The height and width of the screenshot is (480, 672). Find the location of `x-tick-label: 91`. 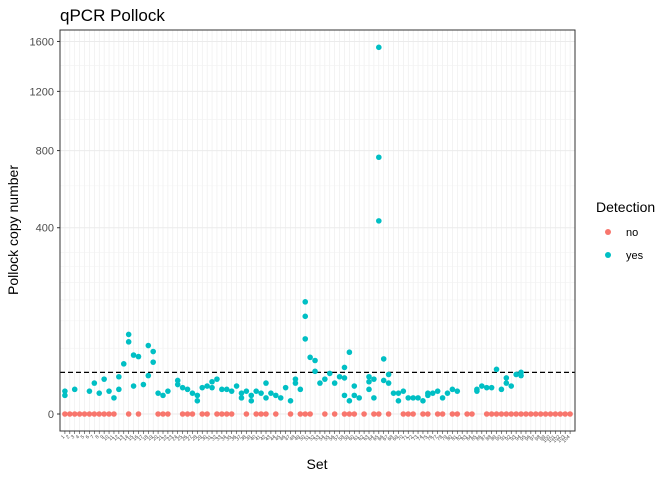

x-tick-label: 91 is located at coordinates (504, 438).